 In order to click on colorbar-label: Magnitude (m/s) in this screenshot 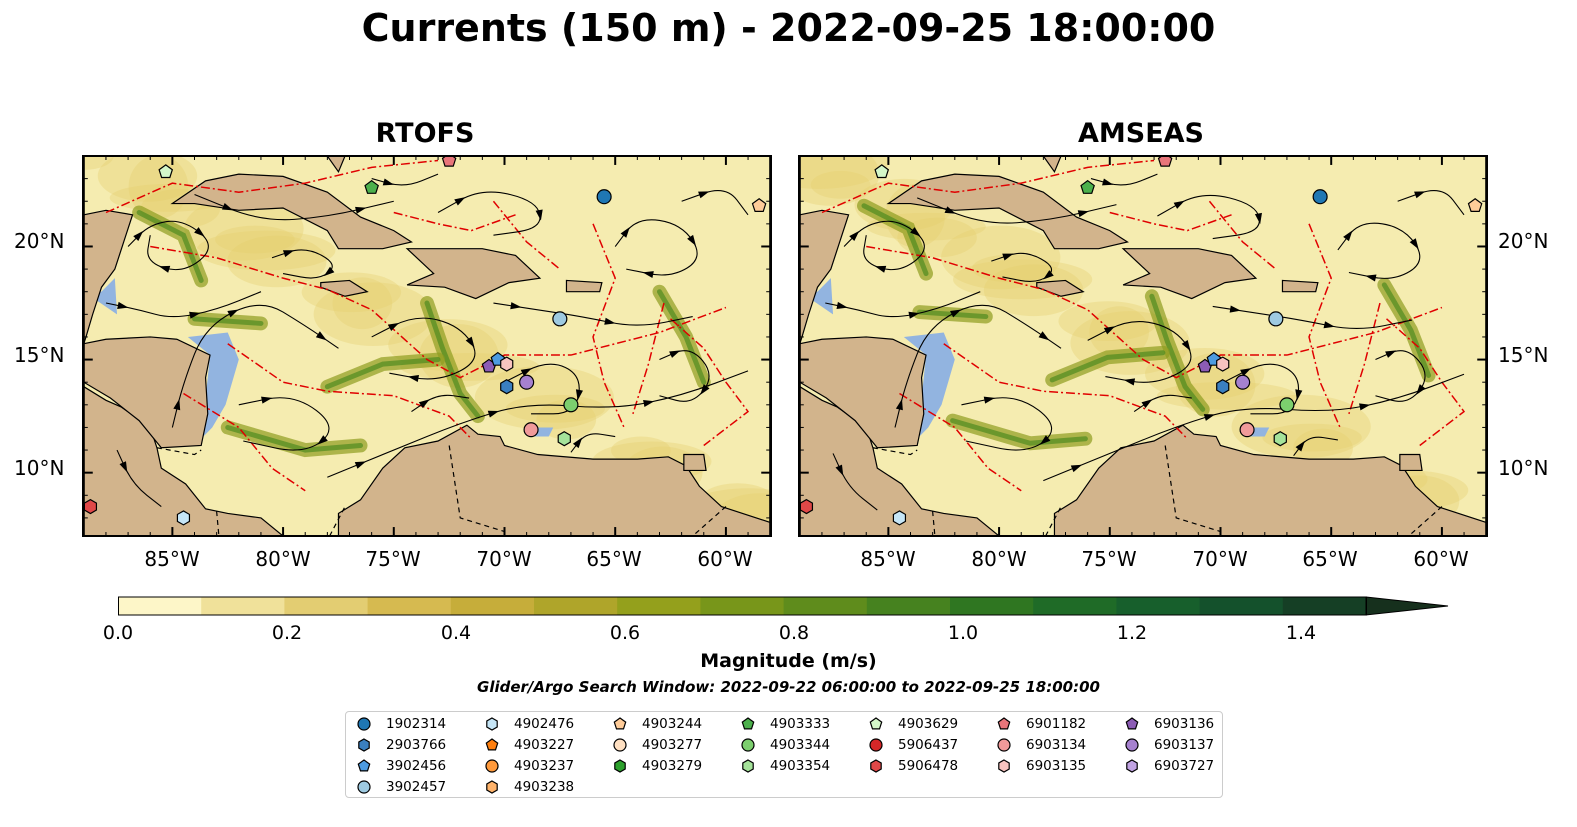, I will do `click(788, 661)`.